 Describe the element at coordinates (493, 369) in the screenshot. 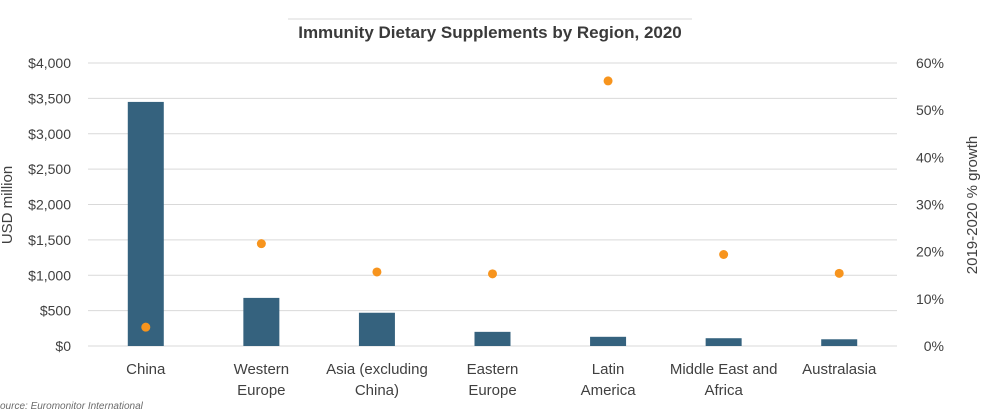

I see `category-label-line: Eastern` at that location.